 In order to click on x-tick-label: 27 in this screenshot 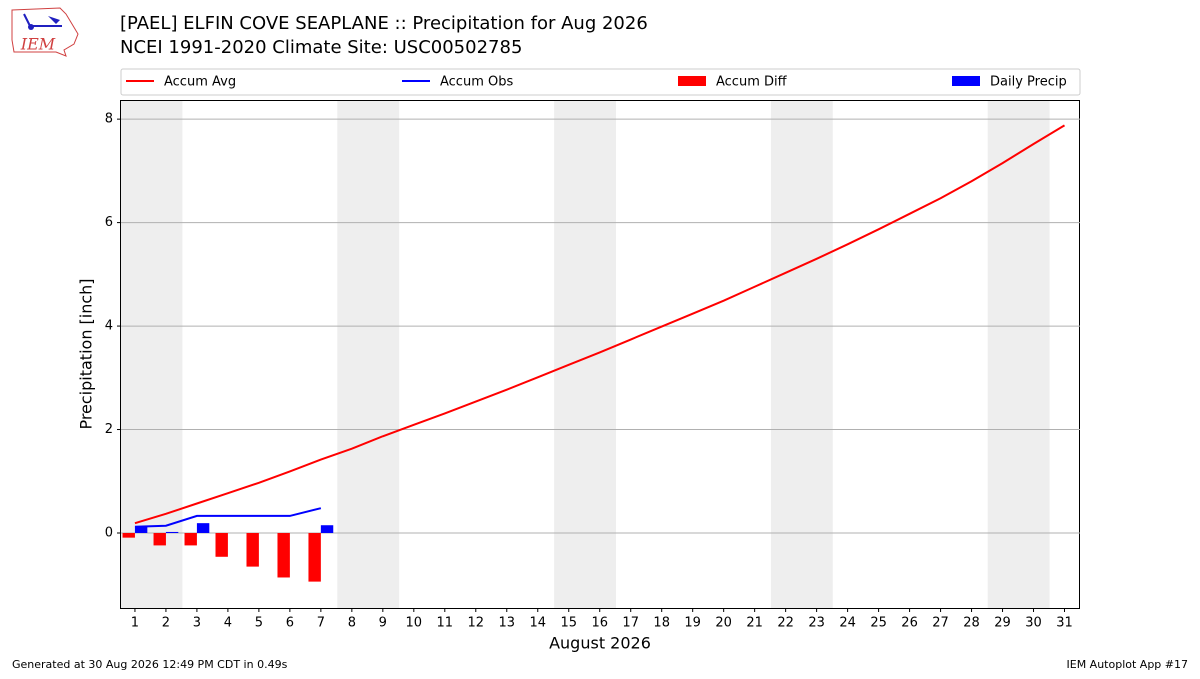, I will do `click(940, 623)`.